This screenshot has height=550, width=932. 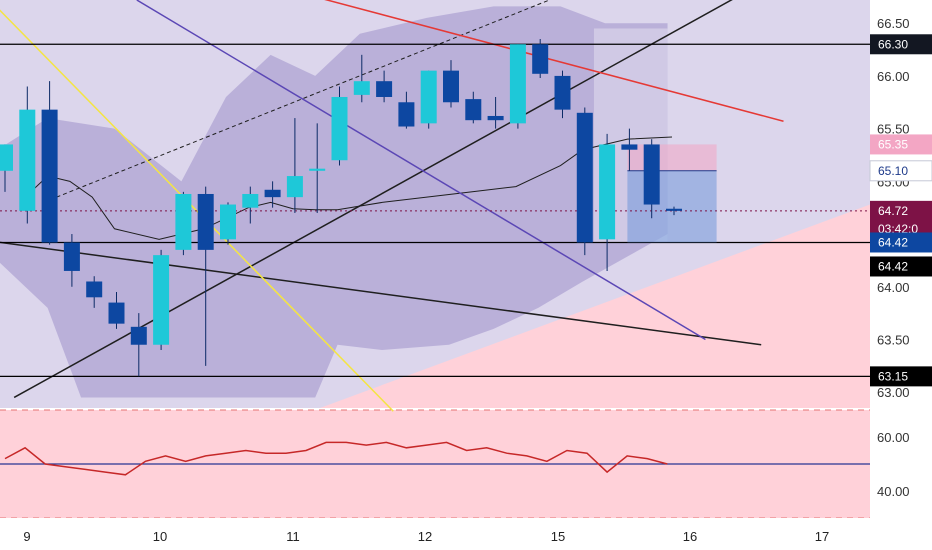 I want to click on time-tick-label: 15, so click(x=558, y=536).